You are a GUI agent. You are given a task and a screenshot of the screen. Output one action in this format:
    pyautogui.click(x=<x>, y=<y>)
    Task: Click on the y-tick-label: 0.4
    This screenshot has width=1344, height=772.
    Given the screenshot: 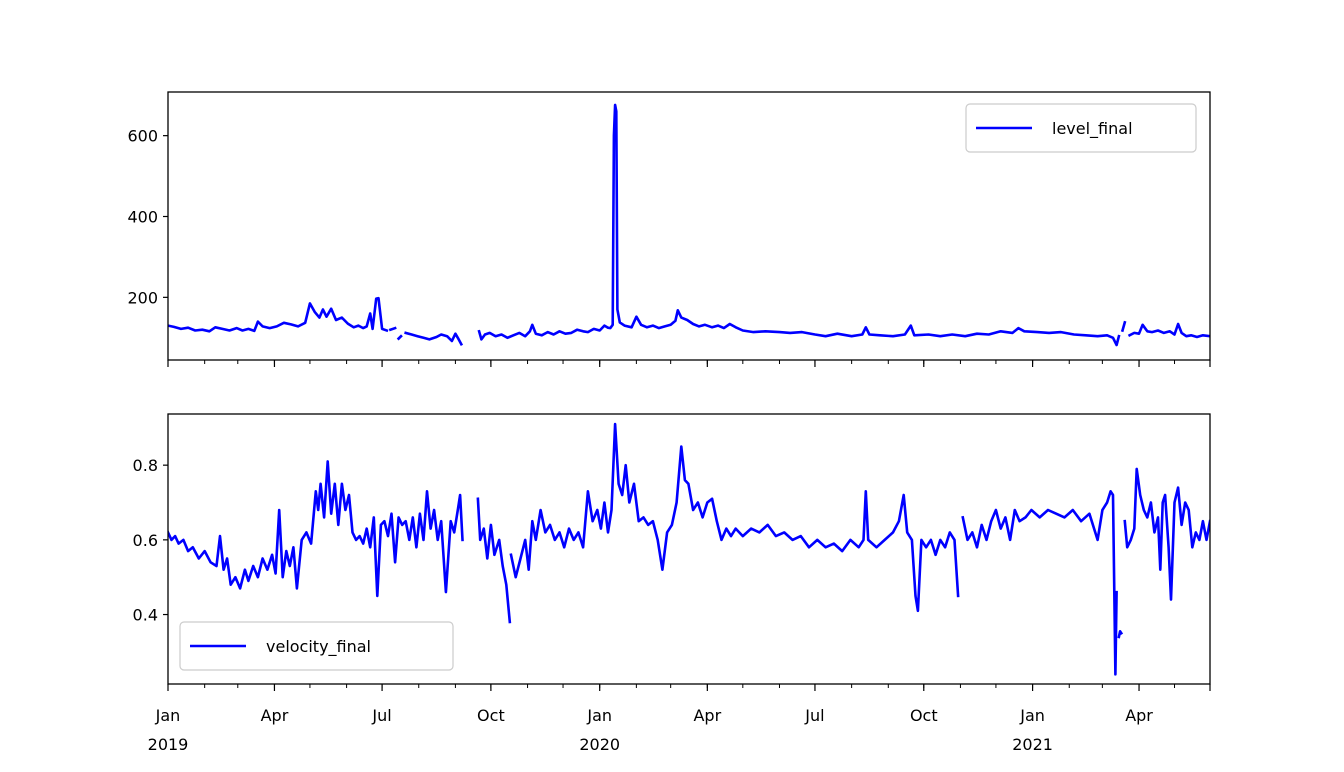 What is the action you would take?
    pyautogui.click(x=145, y=615)
    